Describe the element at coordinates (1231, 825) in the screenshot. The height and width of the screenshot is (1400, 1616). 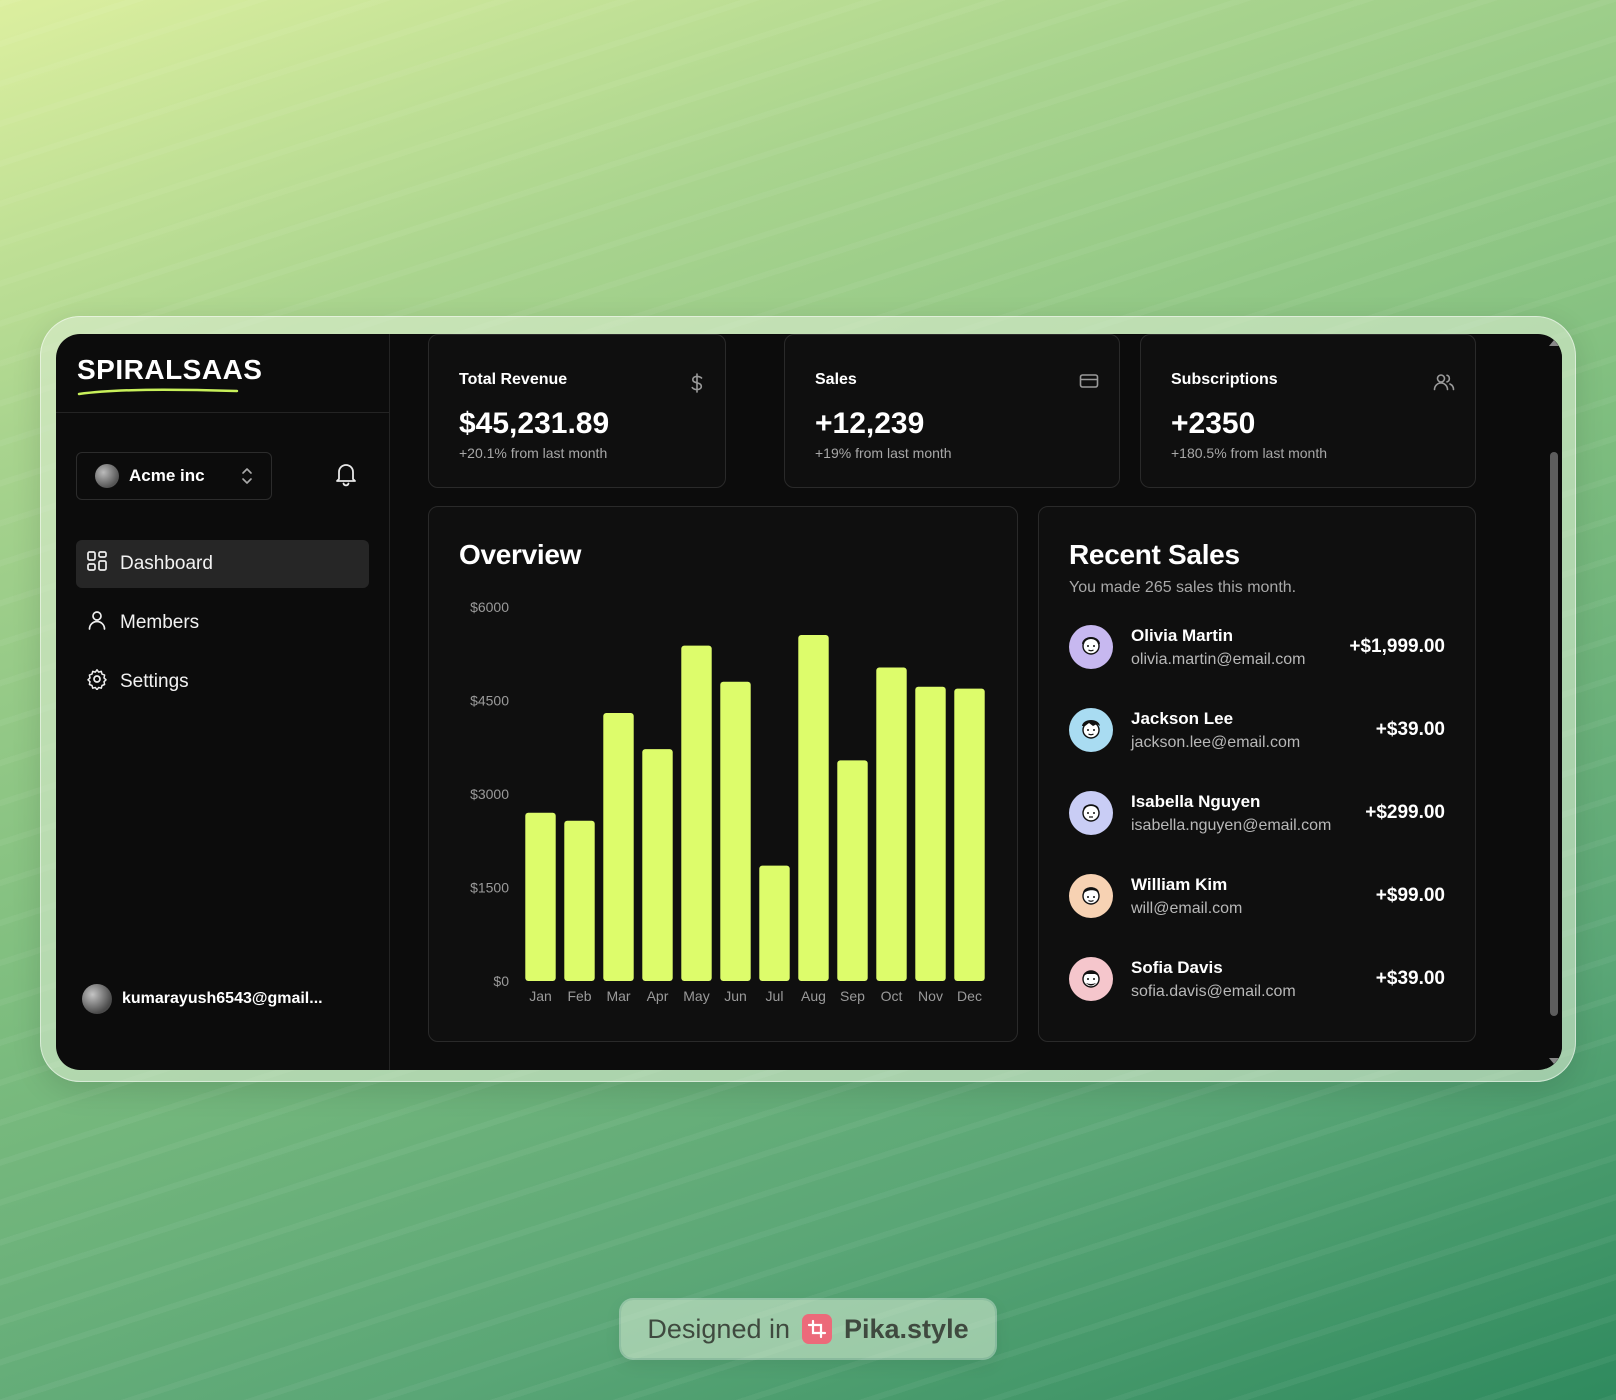
I see `sale-email: isabella.nguyen@email.com` at that location.